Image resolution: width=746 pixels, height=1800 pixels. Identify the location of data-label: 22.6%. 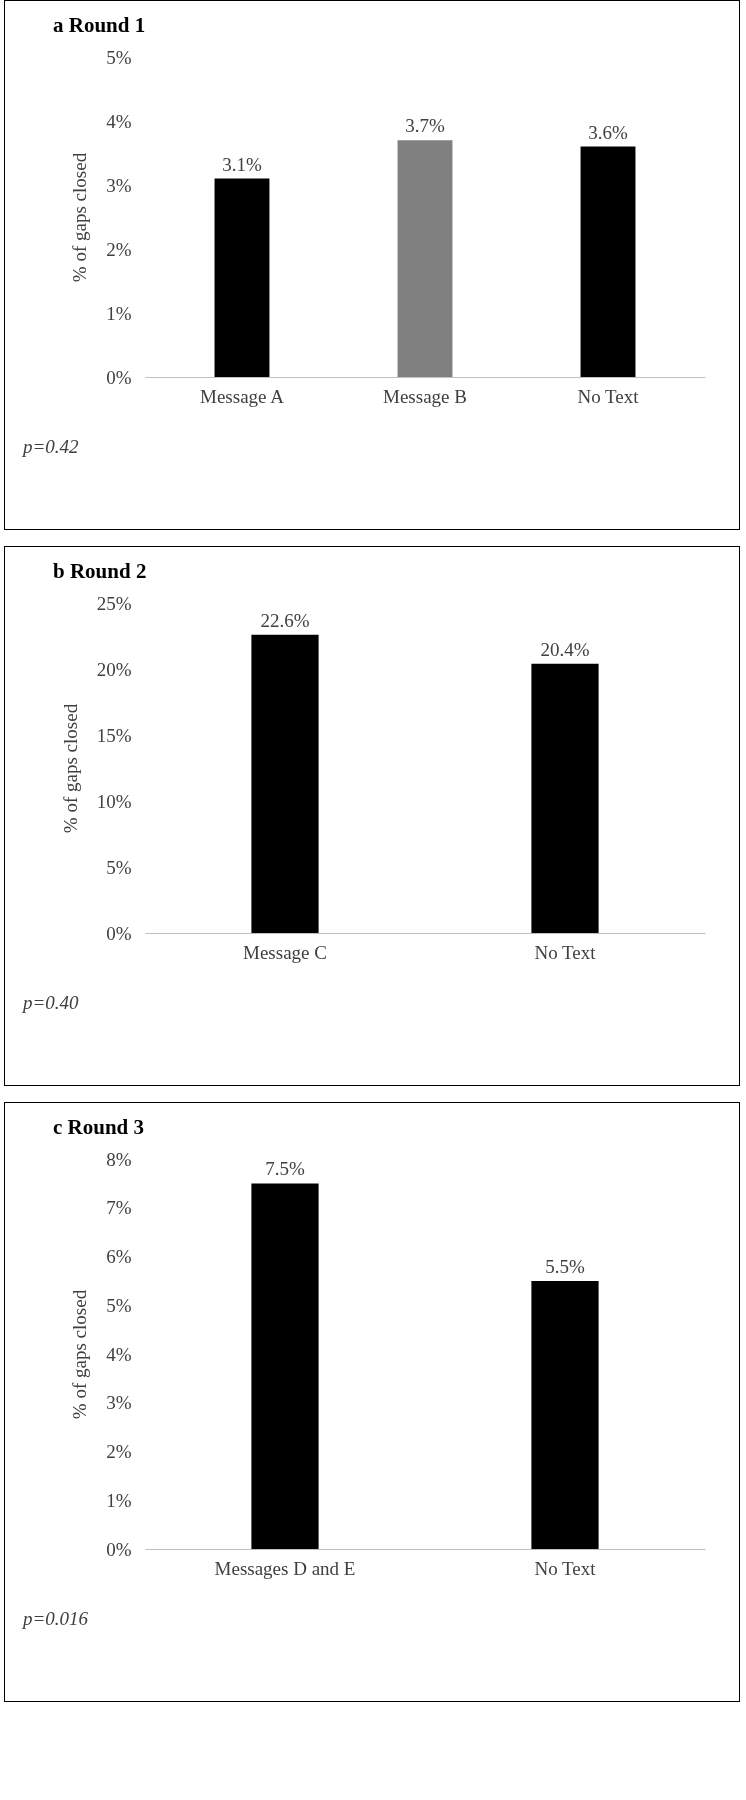
(285, 620).